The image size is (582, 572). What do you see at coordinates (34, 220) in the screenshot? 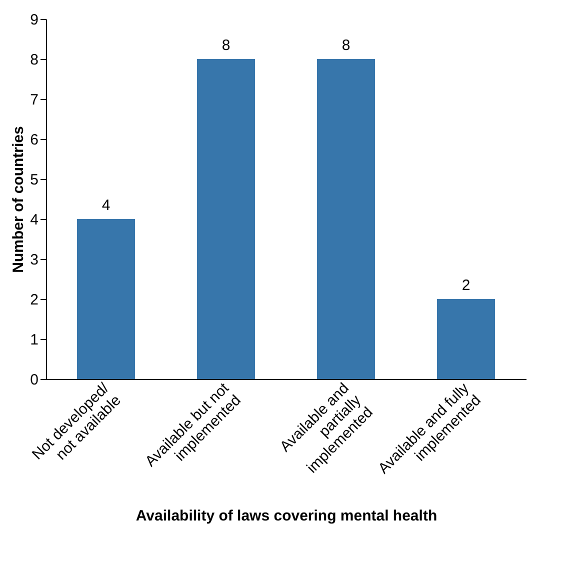
I see `y-tick-label: 4` at bounding box center [34, 220].